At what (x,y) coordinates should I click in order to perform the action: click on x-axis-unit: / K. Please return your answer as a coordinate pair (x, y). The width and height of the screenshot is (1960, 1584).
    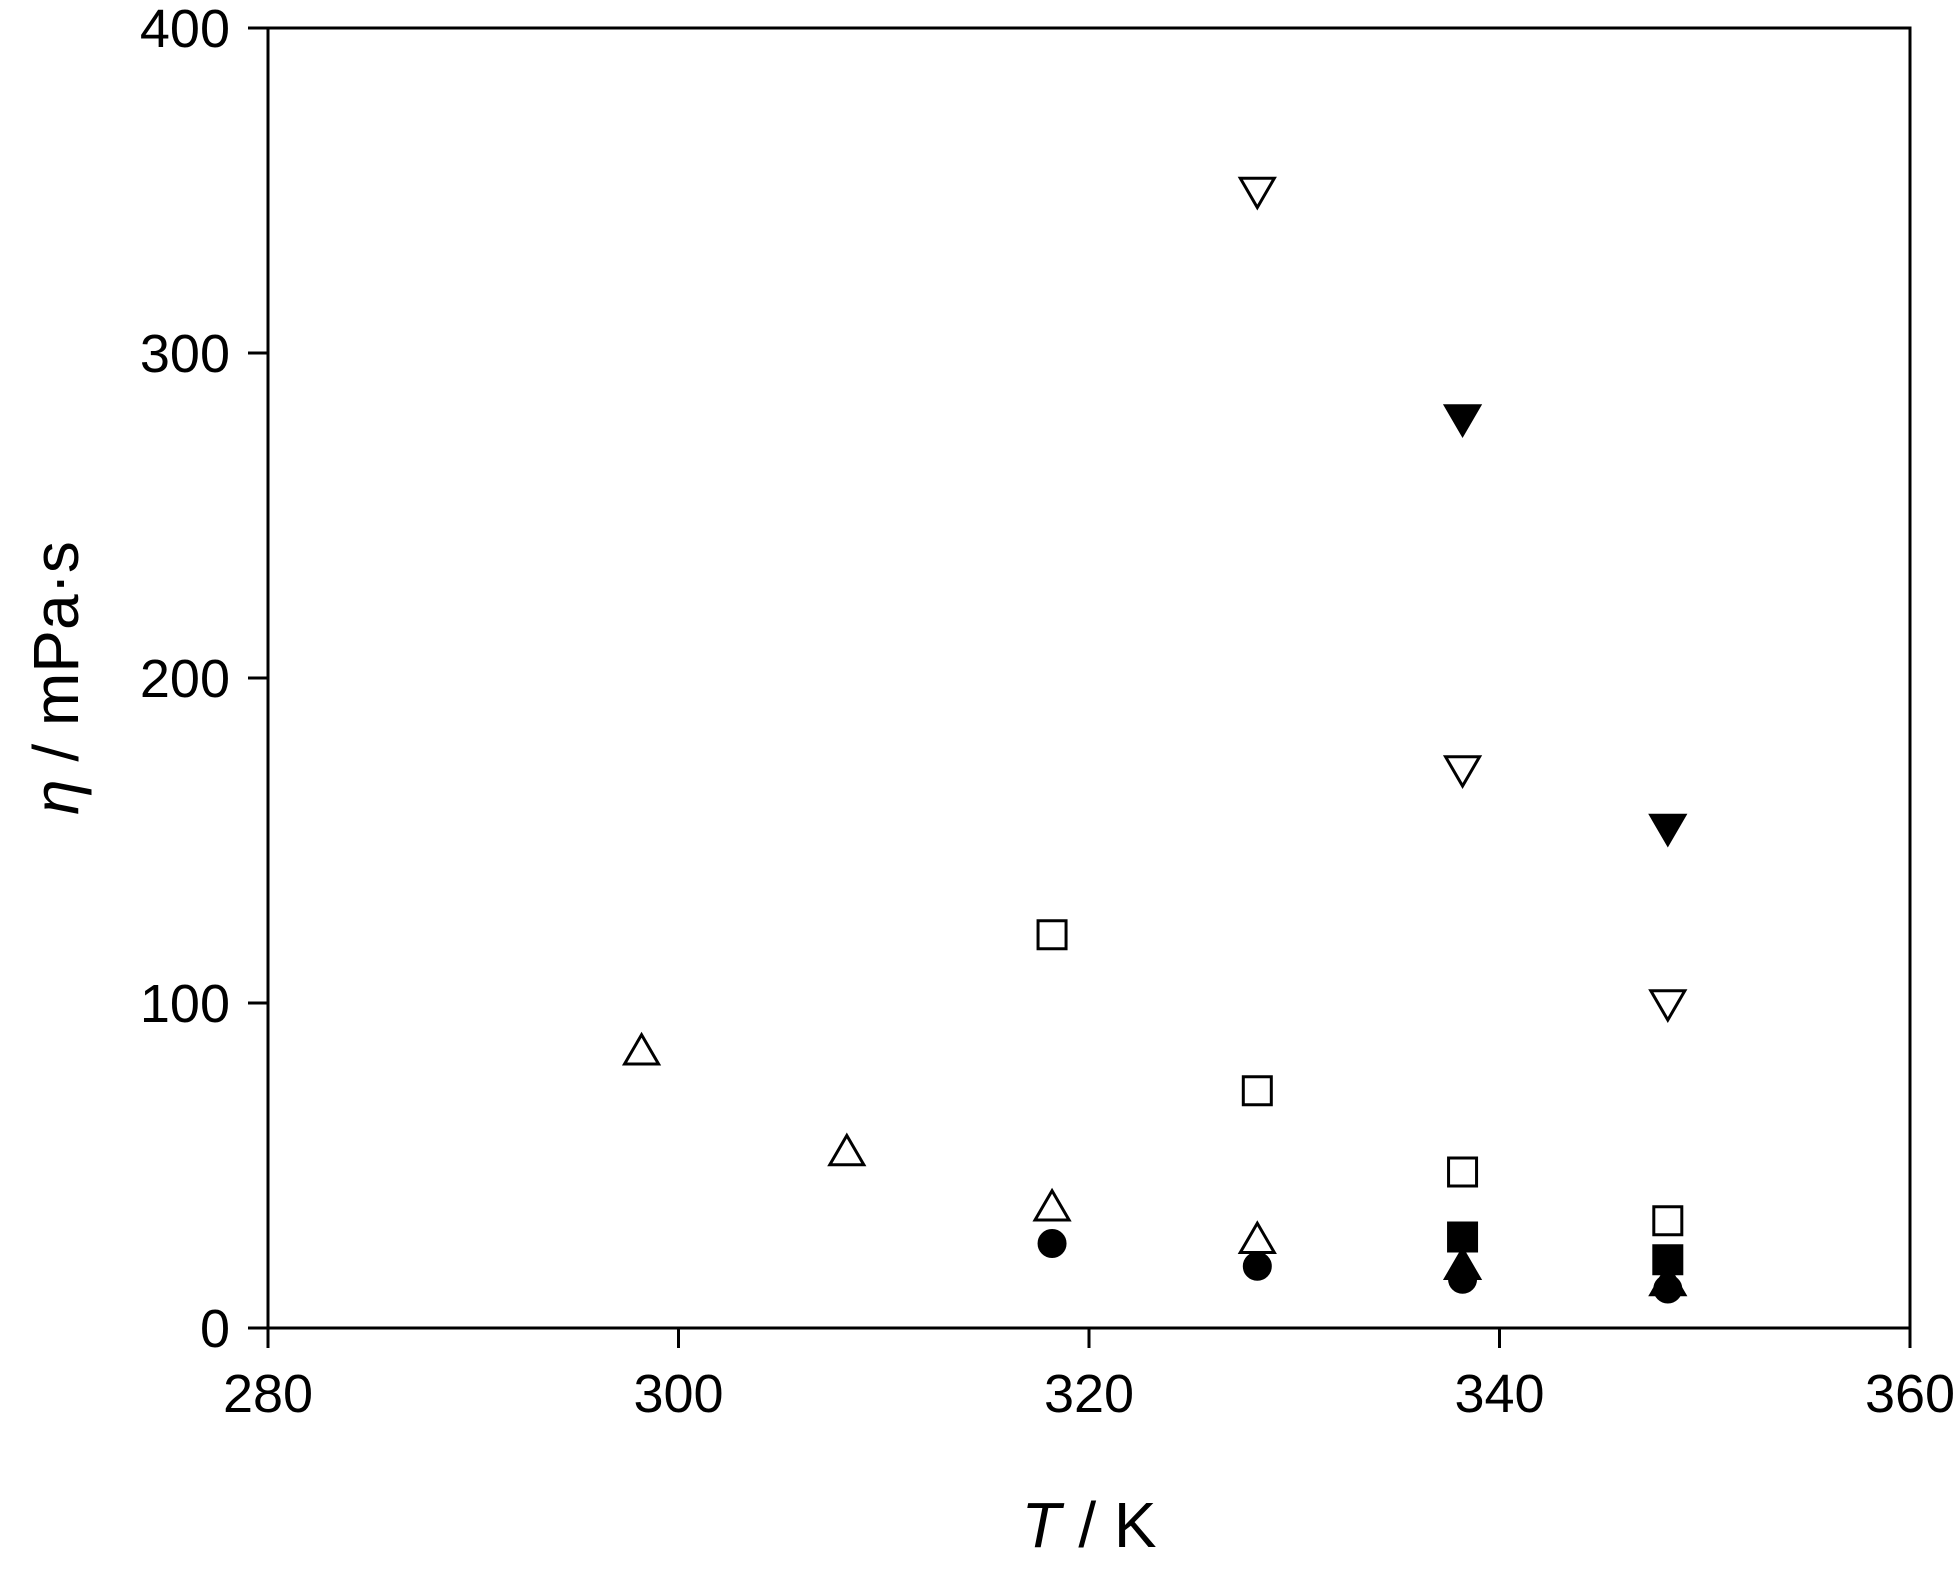
    Looking at the image, I should click on (1109, 1525).